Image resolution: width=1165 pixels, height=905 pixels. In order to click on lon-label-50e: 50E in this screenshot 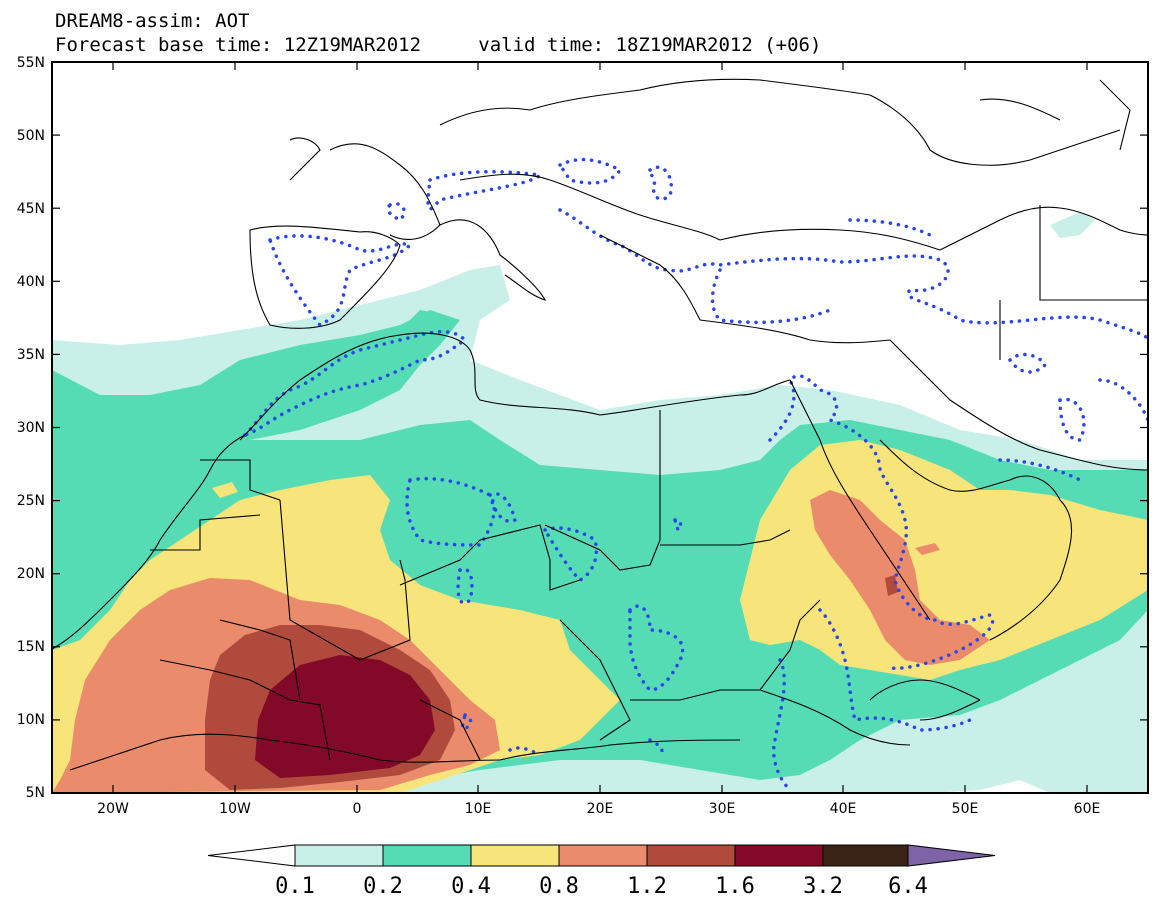, I will do `click(965, 809)`.